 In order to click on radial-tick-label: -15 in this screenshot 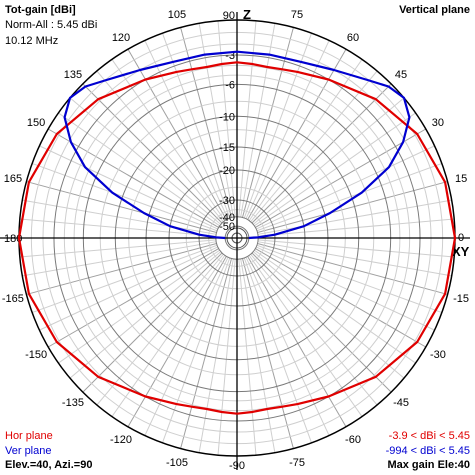, I will do `click(227, 148)`.